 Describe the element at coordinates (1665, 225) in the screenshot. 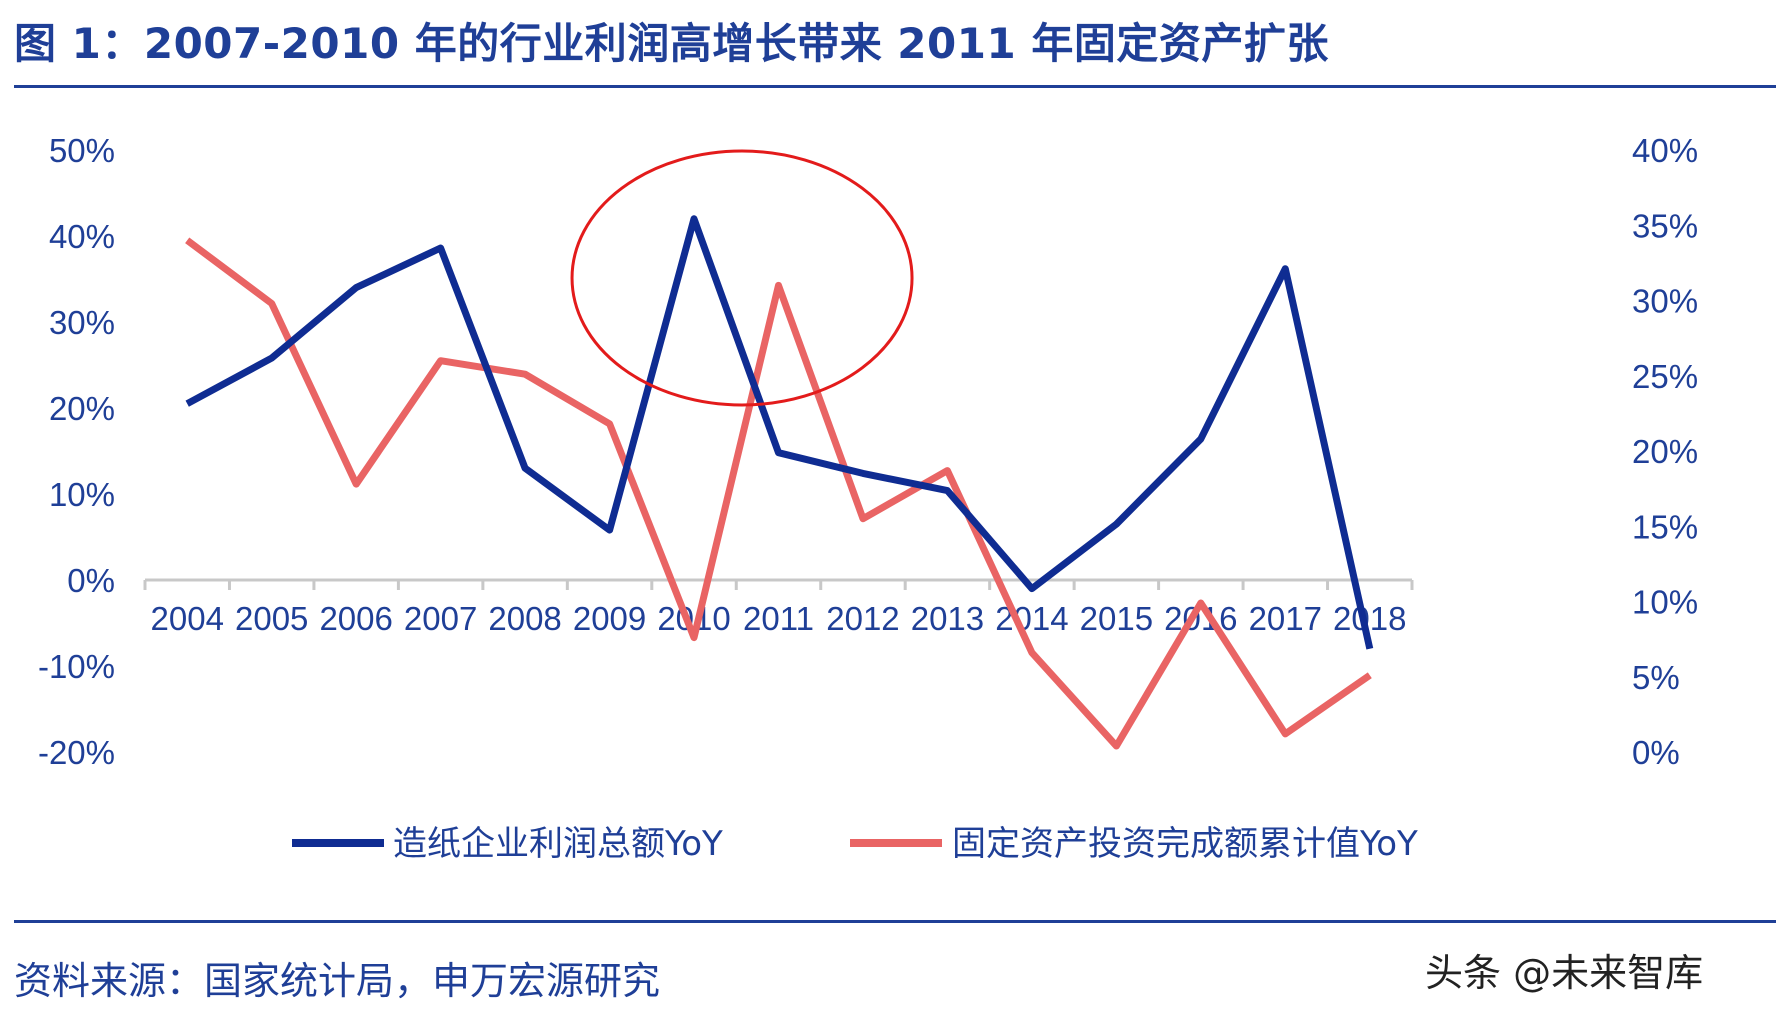

I see `right-tick-label: 35%` at that location.